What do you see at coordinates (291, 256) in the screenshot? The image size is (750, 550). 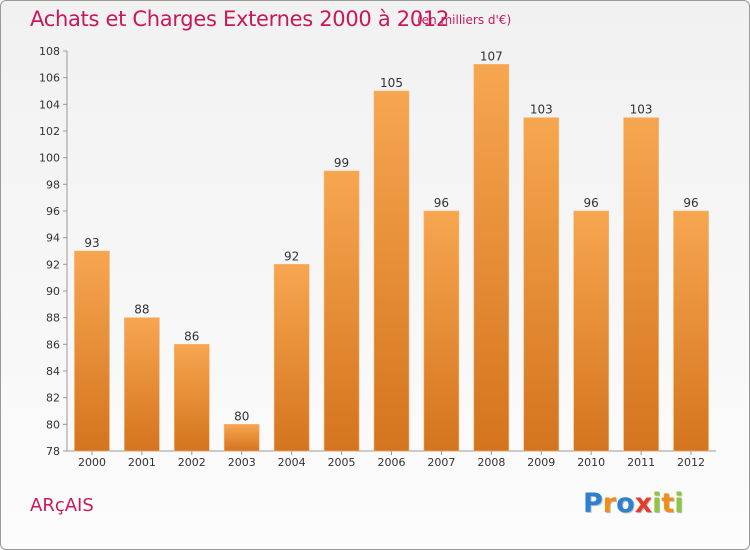 I see `data-label-2004: 92` at bounding box center [291, 256].